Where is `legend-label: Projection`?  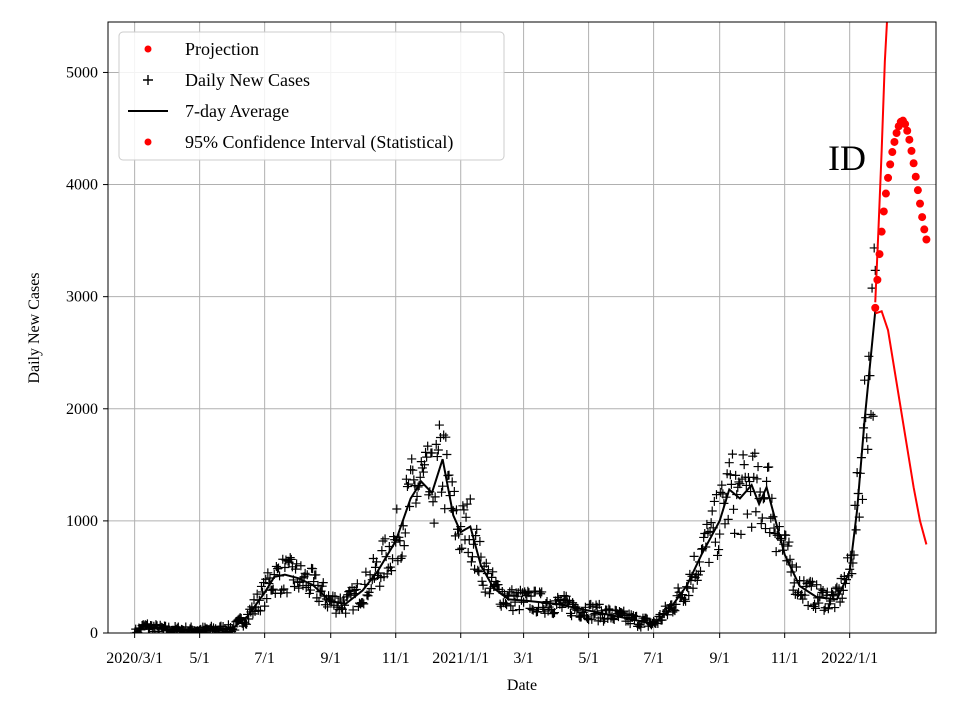
legend-label: Projection is located at coordinates (222, 49).